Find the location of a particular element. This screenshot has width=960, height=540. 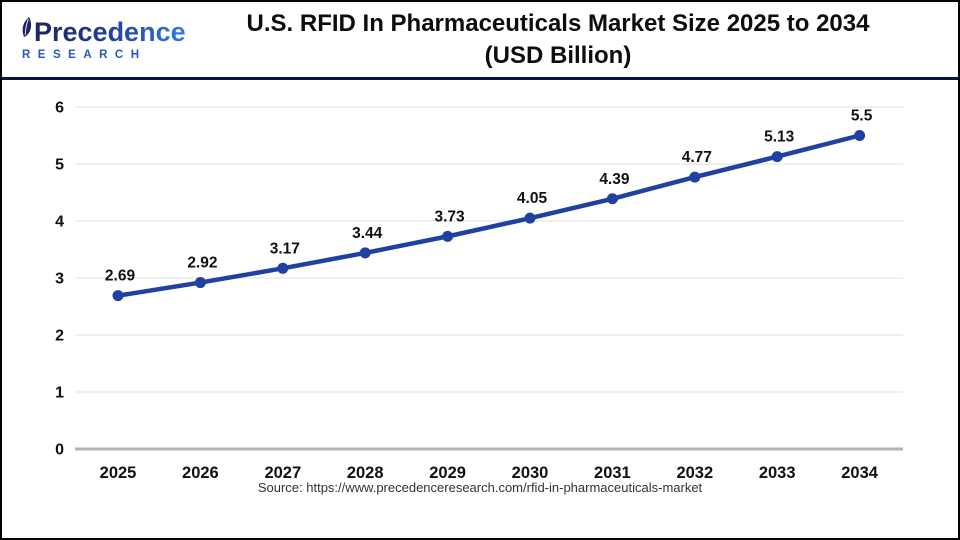

data-point-label: 3.17 is located at coordinates (285, 248).